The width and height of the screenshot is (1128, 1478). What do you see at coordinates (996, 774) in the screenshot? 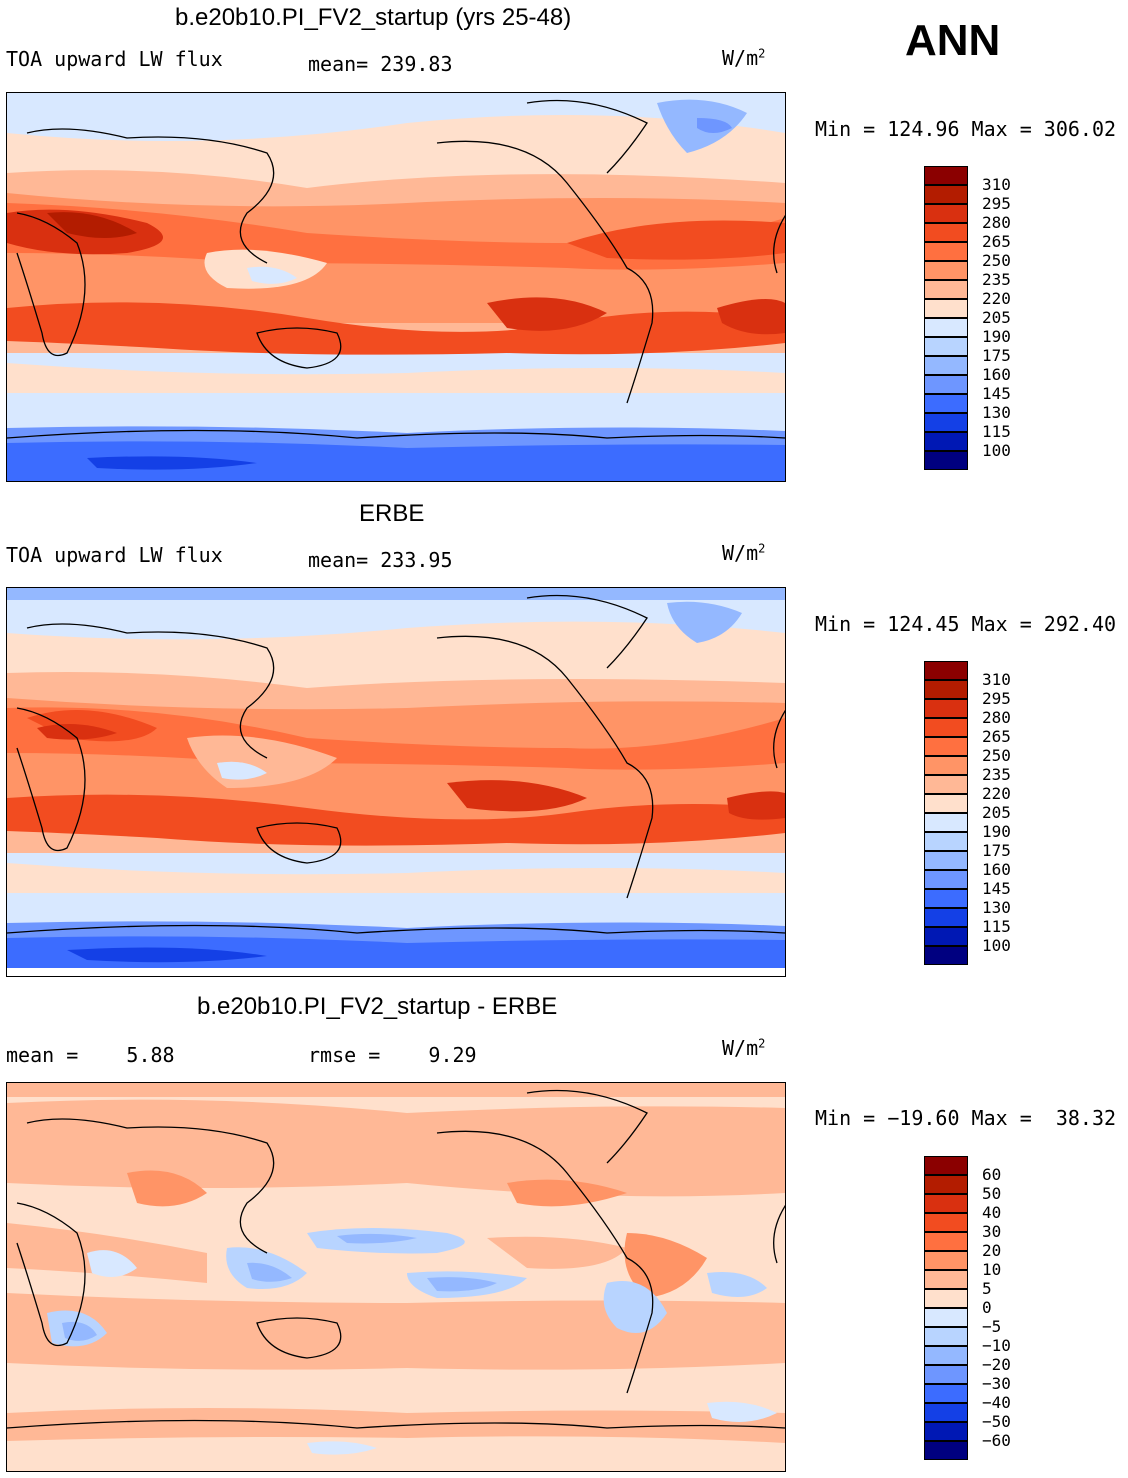
I see `colorbar-tick-label: 235` at bounding box center [996, 774].